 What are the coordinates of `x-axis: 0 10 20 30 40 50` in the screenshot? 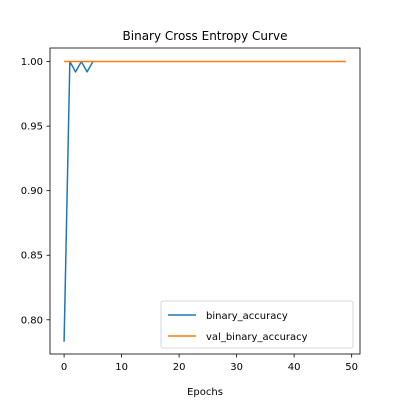 It's located at (209, 363).